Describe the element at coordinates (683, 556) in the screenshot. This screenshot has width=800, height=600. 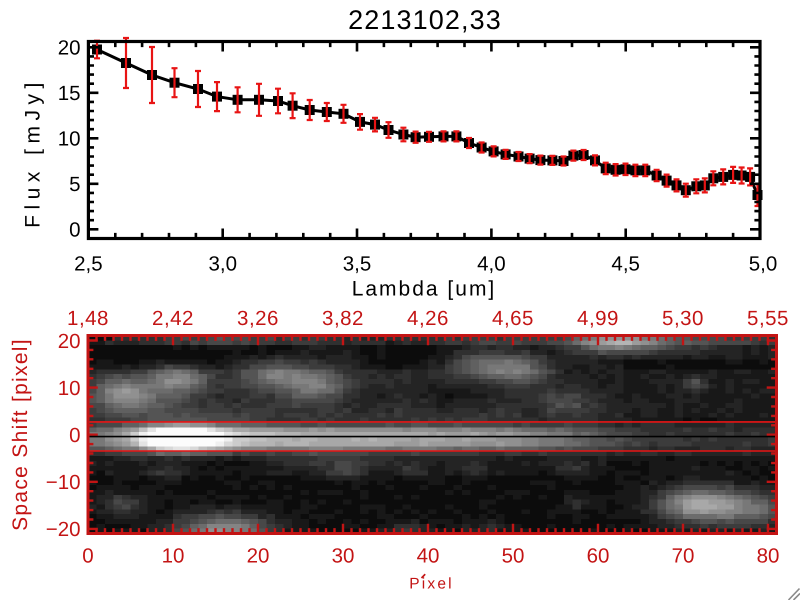
I see `svg-text: 70` at that location.